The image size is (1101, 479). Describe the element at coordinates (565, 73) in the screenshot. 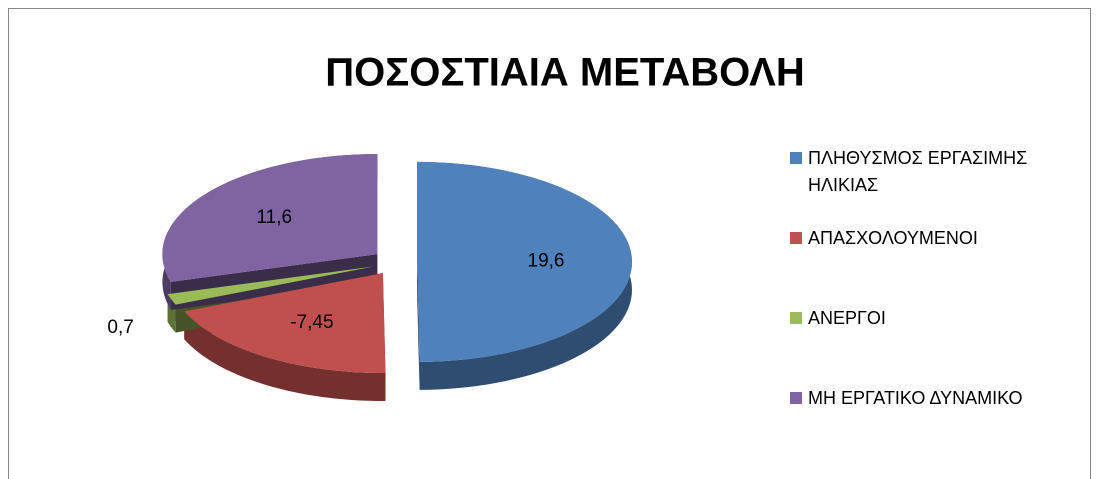

I see `chart-title: ΠΟΣΟΣΤΙΑΙΑ ΜΕΤΑΒΟΛΗ` at that location.